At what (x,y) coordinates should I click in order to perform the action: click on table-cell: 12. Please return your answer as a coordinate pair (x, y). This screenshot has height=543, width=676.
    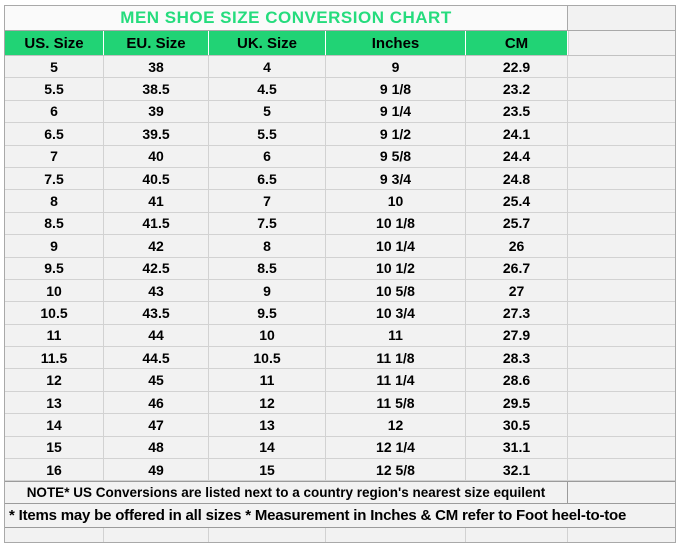
    Looking at the image, I should click on (396, 425).